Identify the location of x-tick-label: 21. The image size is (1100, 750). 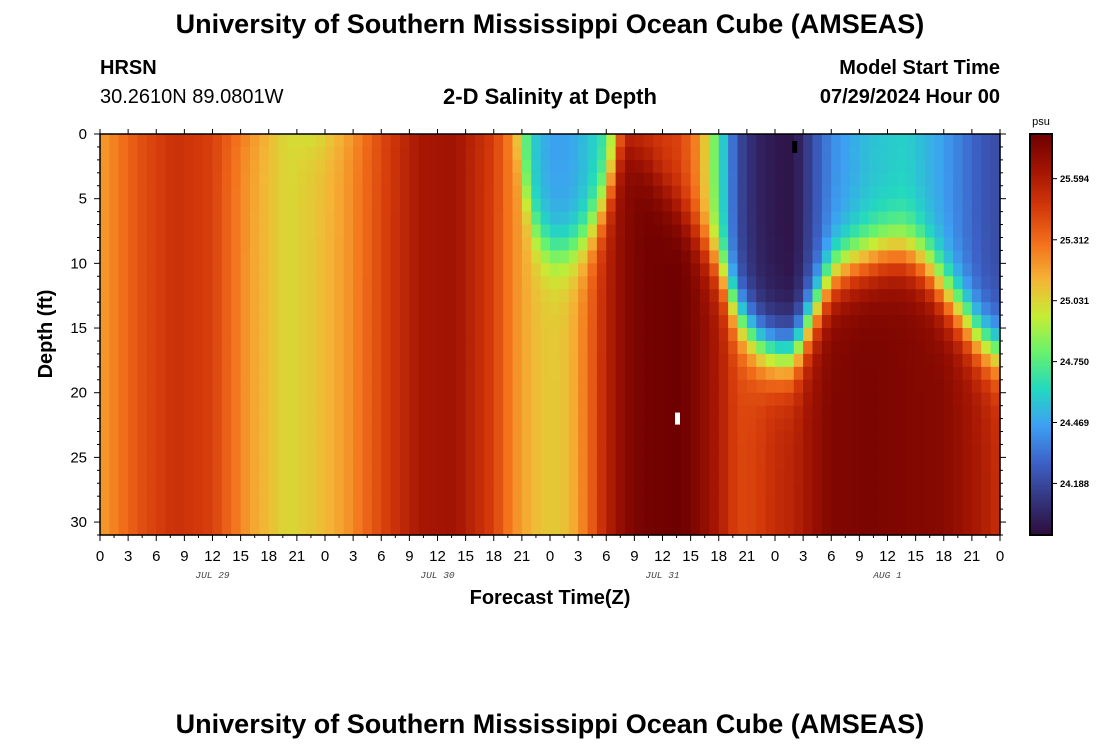
(972, 556).